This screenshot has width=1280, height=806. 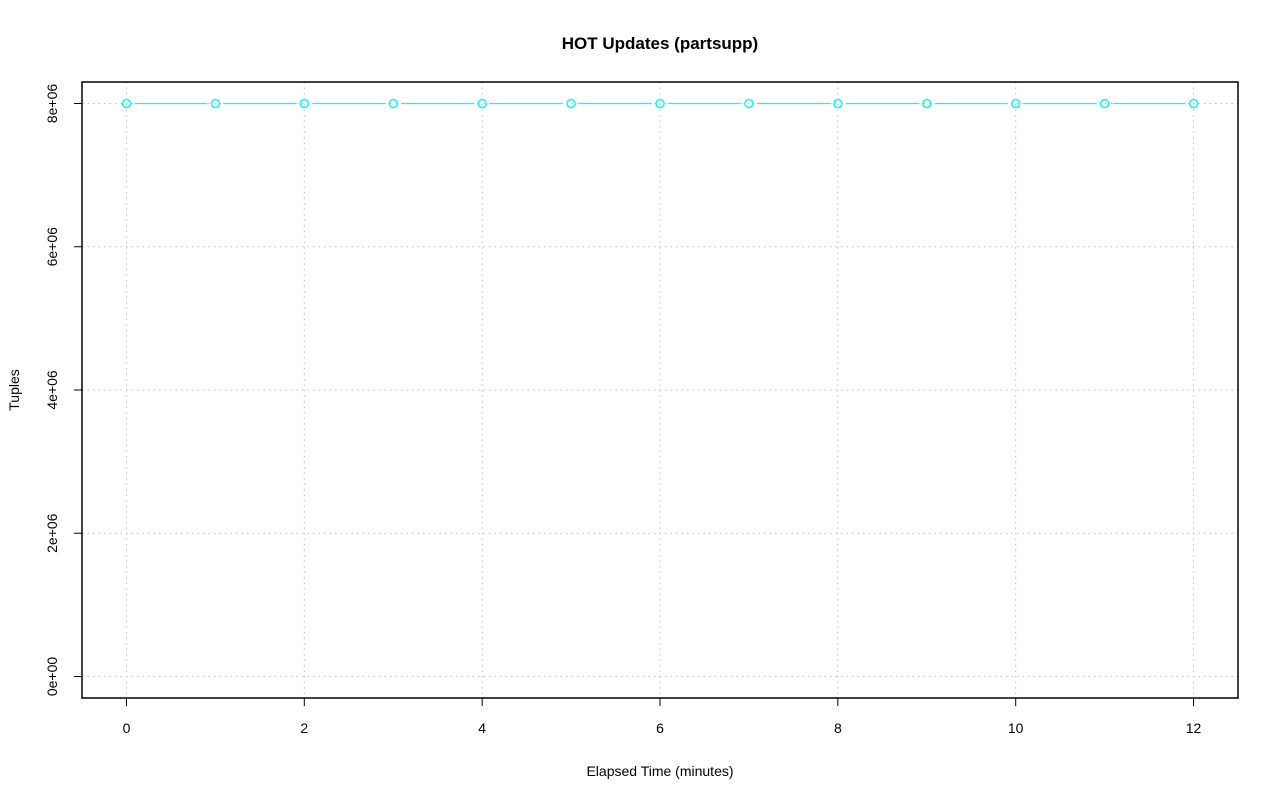 I want to click on y-tick-label: 0e+00, so click(x=52, y=677).